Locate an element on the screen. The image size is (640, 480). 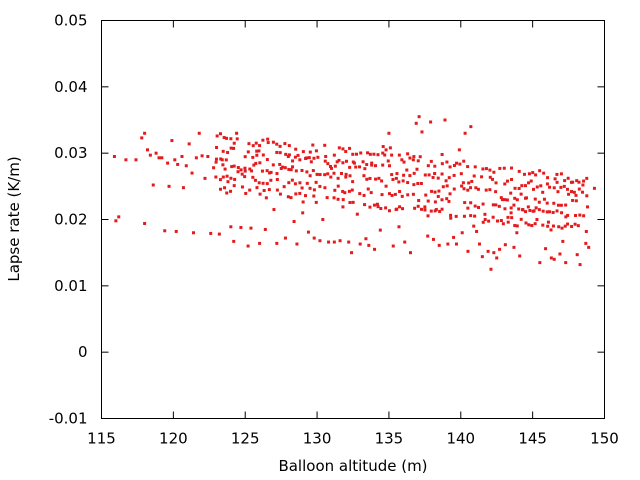
x-tick-label: 115 is located at coordinates (101, 439).